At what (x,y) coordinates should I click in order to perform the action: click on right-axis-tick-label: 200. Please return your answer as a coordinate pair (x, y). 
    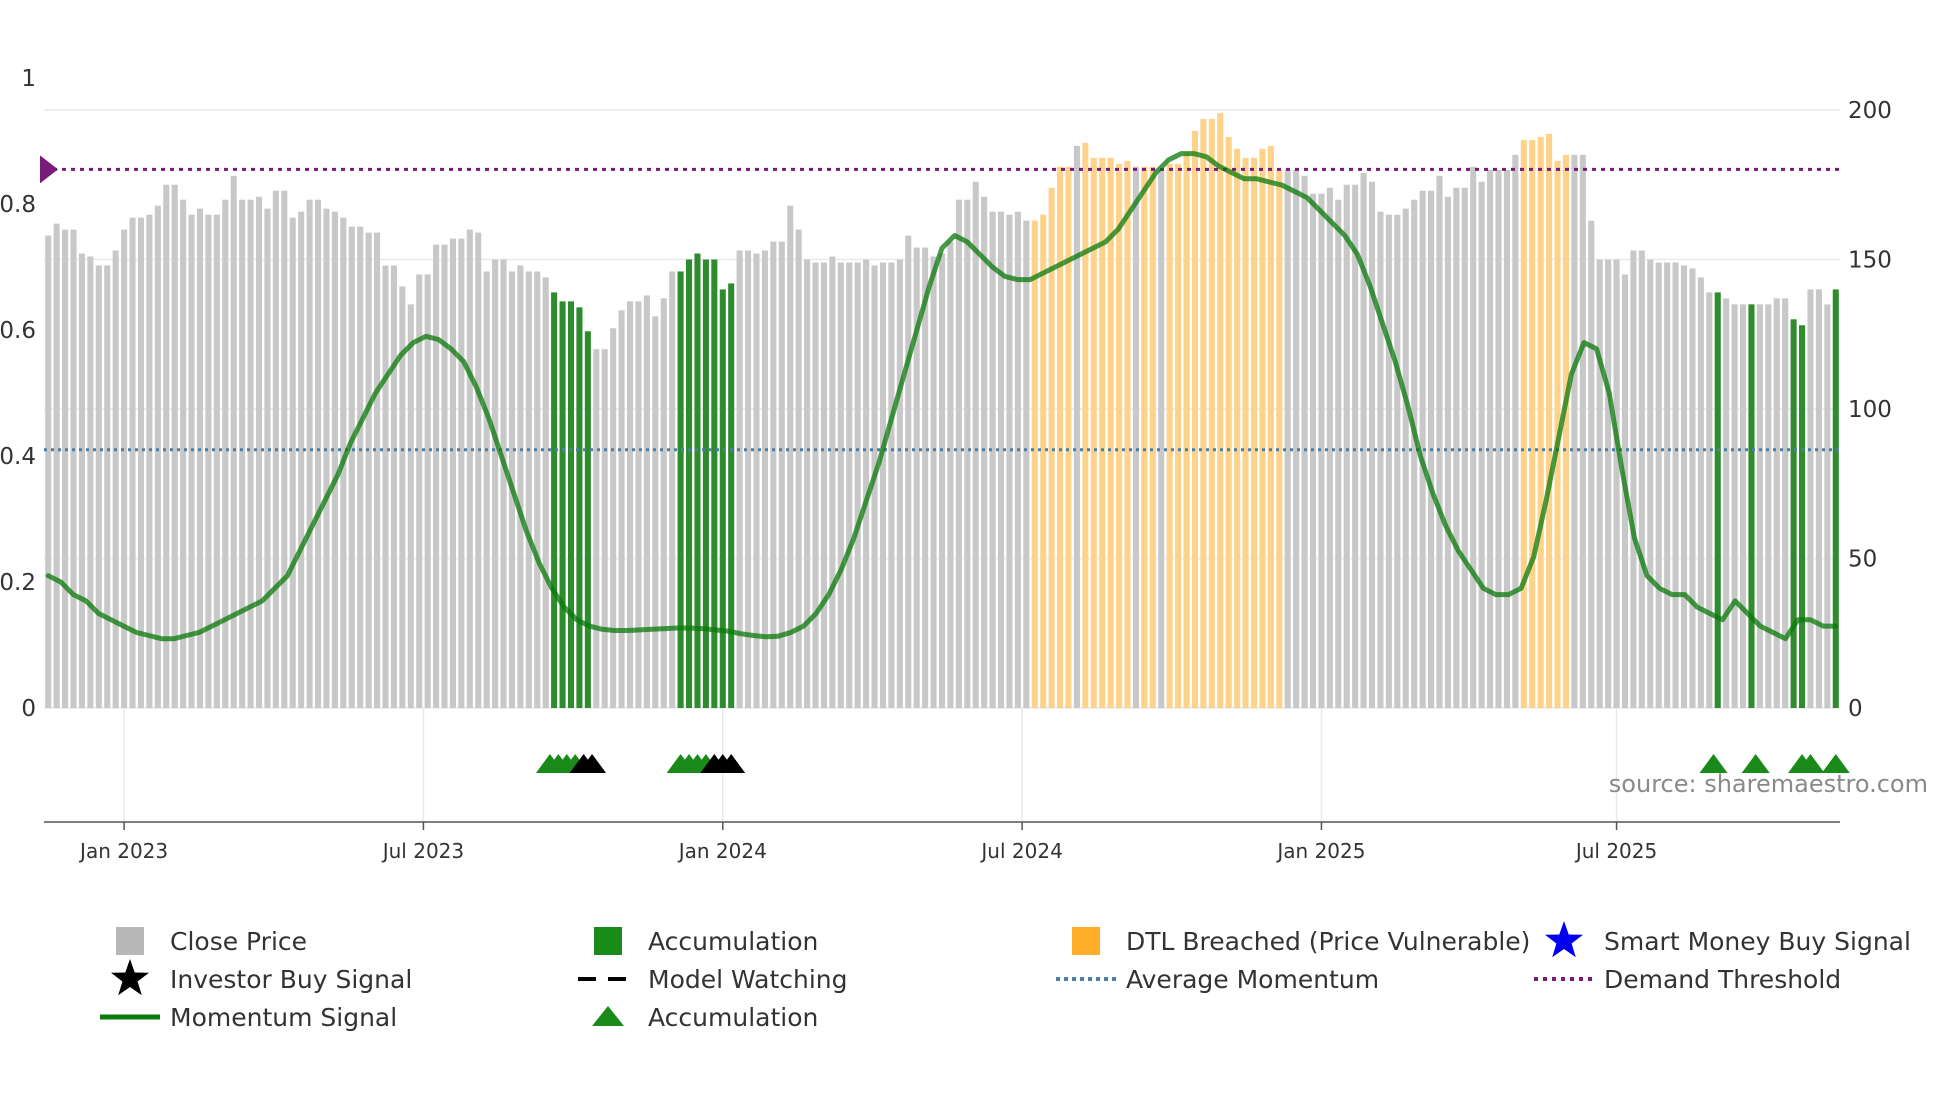
    Looking at the image, I should click on (1870, 111).